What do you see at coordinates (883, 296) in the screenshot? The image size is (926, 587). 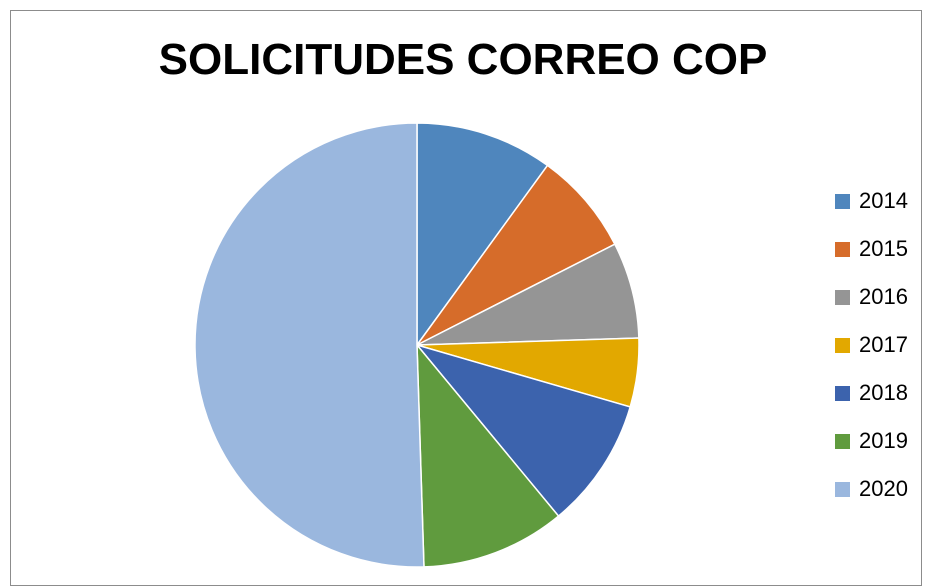 I see `legend-label: 2016` at bounding box center [883, 296].